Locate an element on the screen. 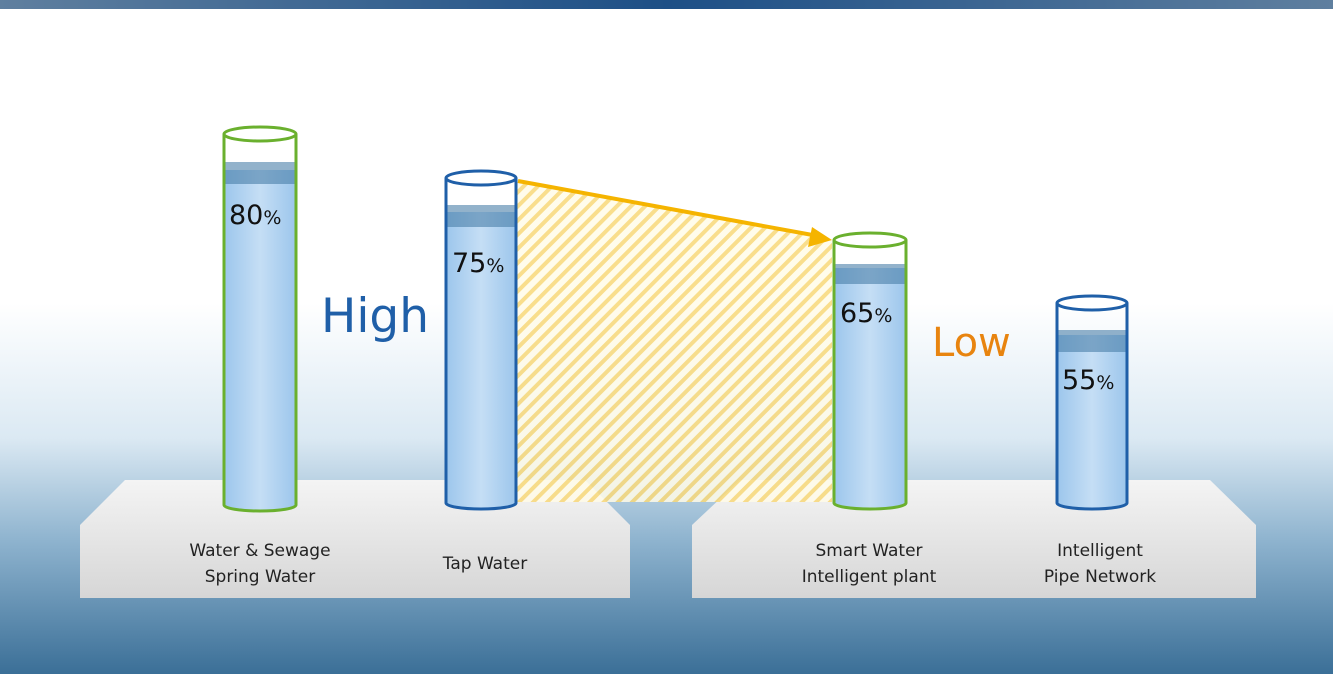 This screenshot has width=1333, height=674. percentage: 65% is located at coordinates (866, 313).